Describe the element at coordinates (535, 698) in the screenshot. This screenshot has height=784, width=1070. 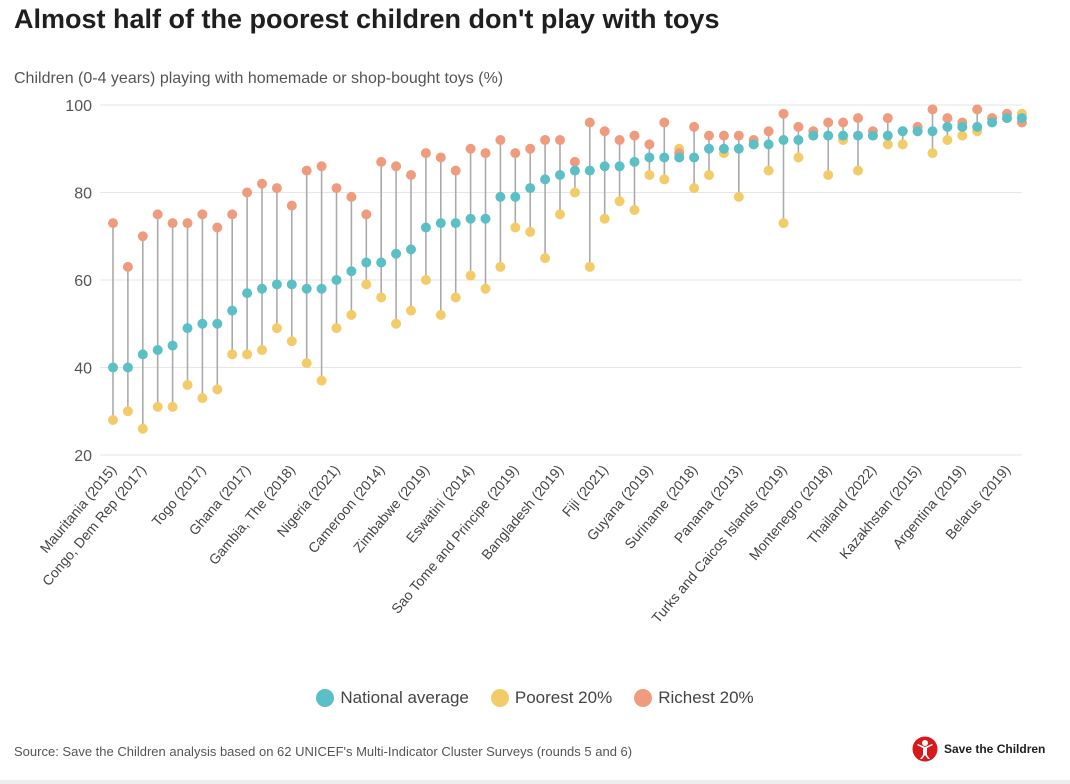
I see `legend: National average Poorest 20% Richest 20%` at that location.